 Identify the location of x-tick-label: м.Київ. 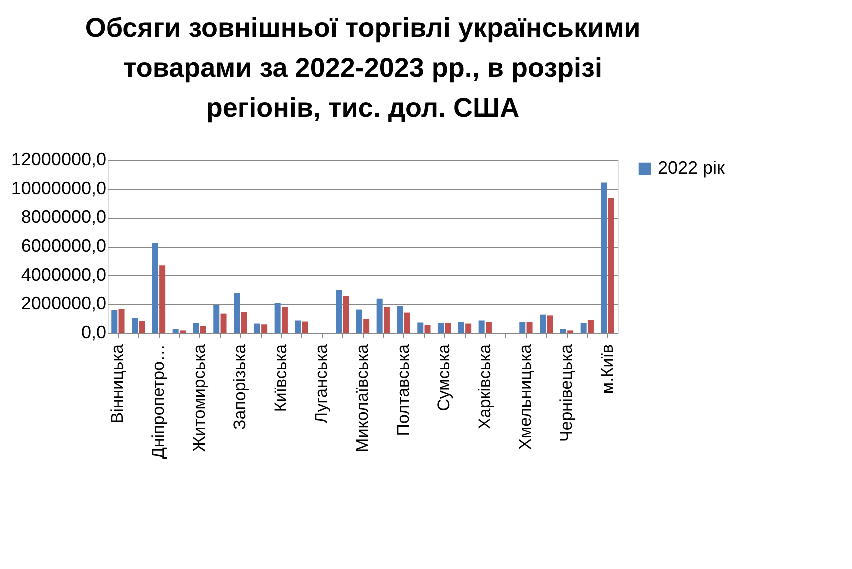
(607, 369).